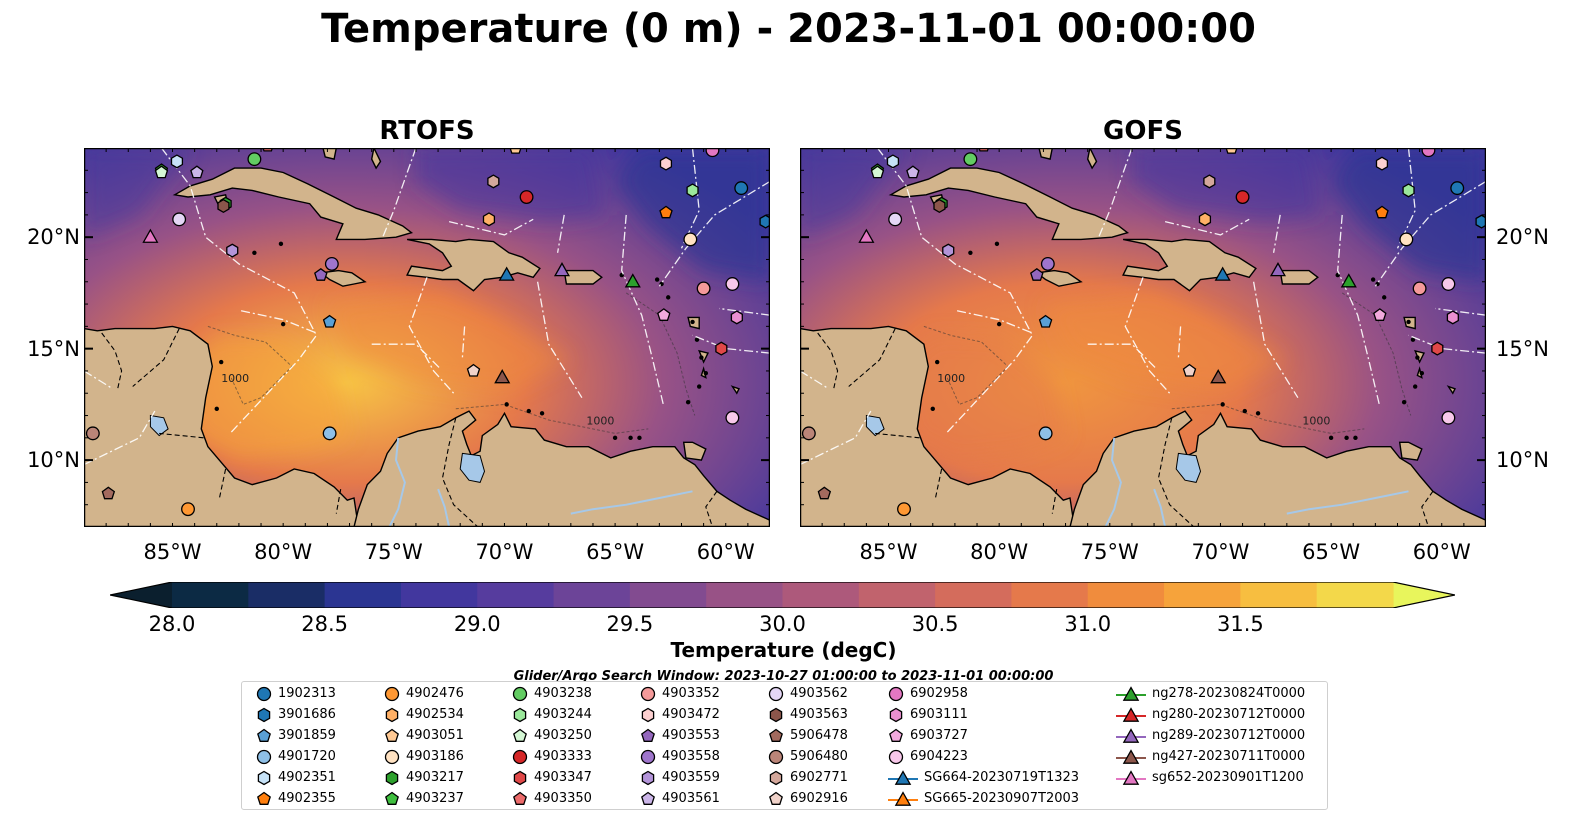  Describe the element at coordinates (630, 624) in the screenshot. I see `colorbar-tick-label: 29.5` at that location.